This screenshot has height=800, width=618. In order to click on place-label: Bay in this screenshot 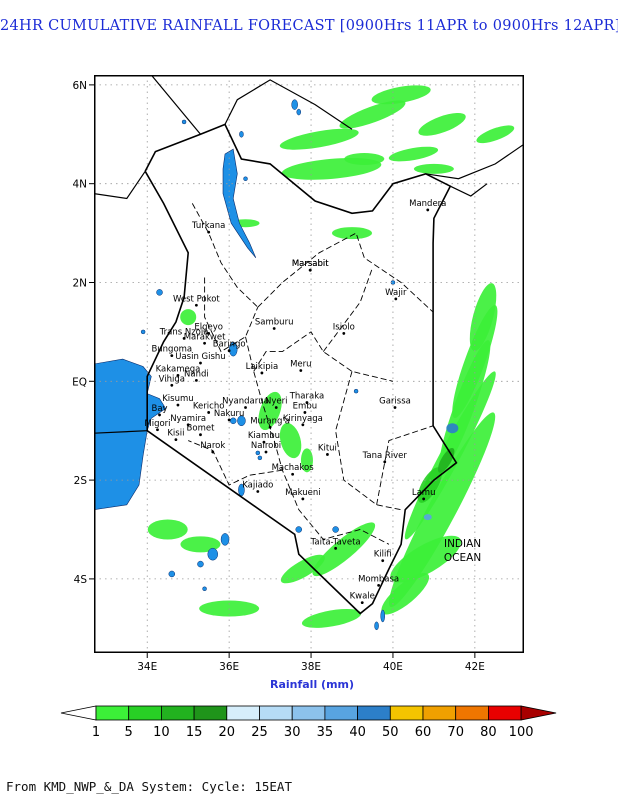, I will do `click(159, 409)`.